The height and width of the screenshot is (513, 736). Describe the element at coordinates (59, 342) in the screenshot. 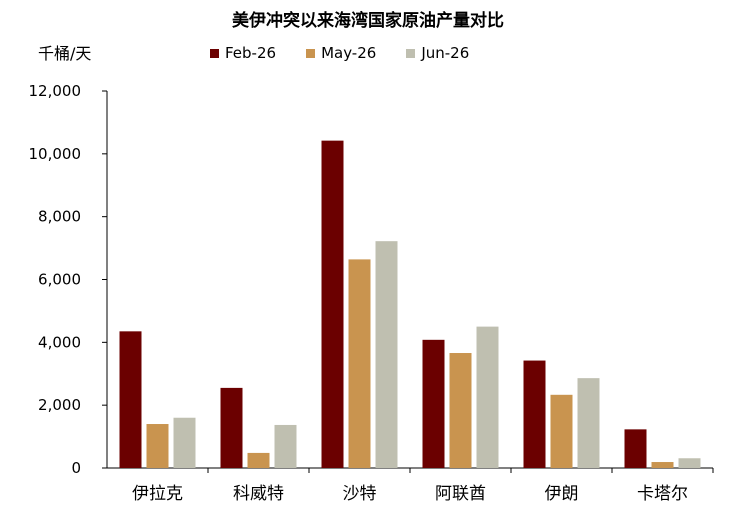

I see `y-tick-label: 4,000` at that location.